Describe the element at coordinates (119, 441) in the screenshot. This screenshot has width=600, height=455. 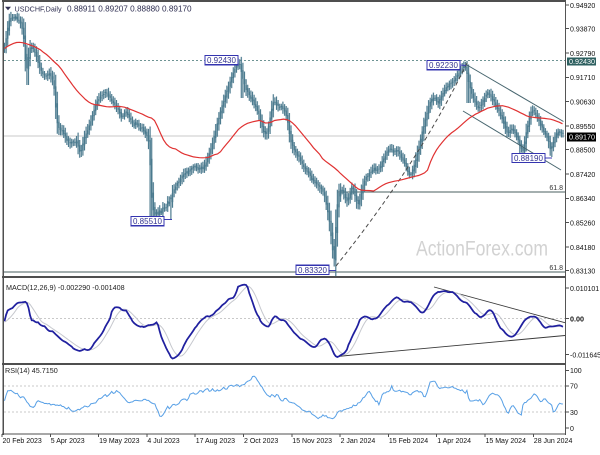
I see `svg-text: 19 May 2023` at that location.